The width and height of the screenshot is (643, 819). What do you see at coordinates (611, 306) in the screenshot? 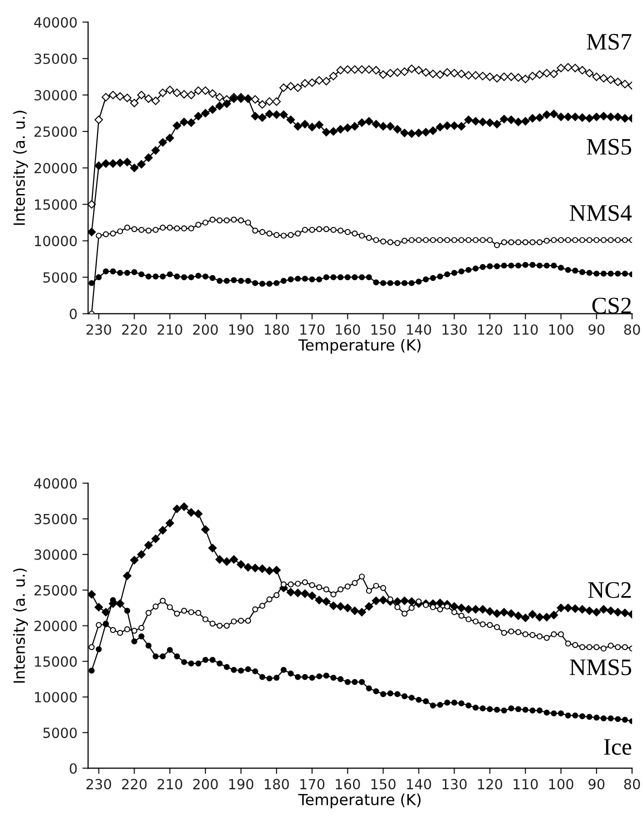
I see `series-label: CS2` at bounding box center [611, 306].